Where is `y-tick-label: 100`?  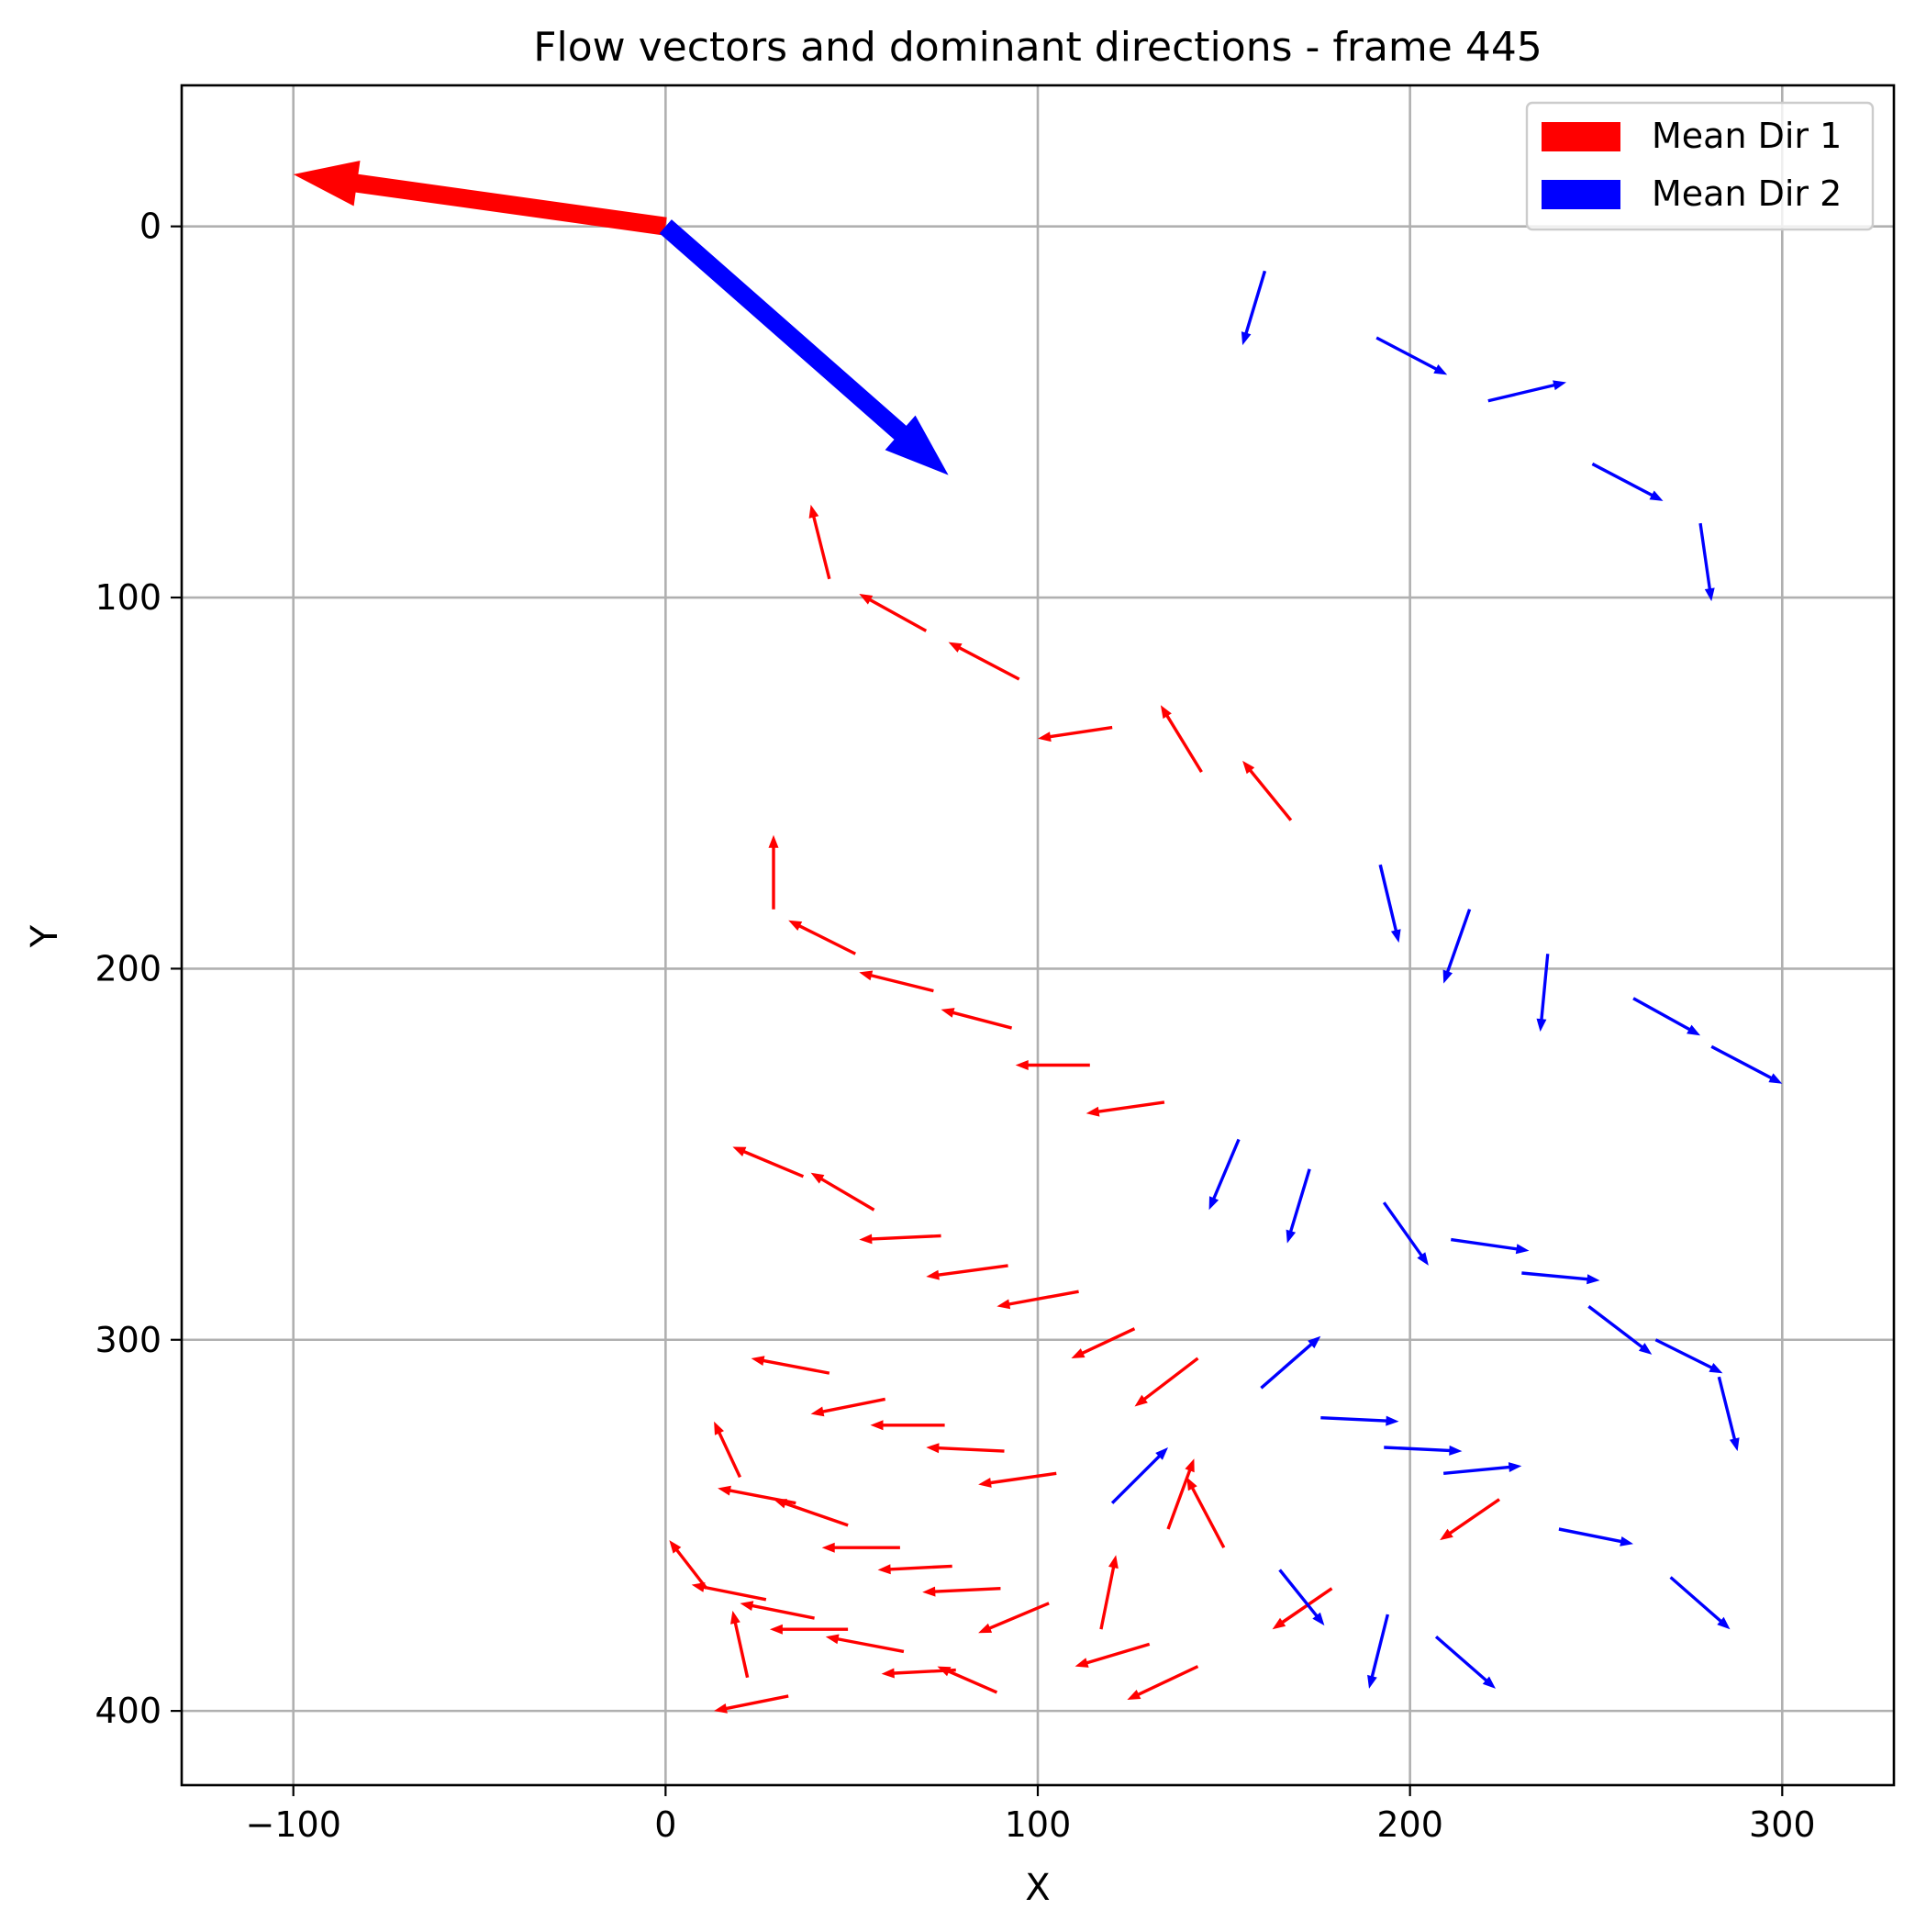 y-tick-label: 100 is located at coordinates (128, 597).